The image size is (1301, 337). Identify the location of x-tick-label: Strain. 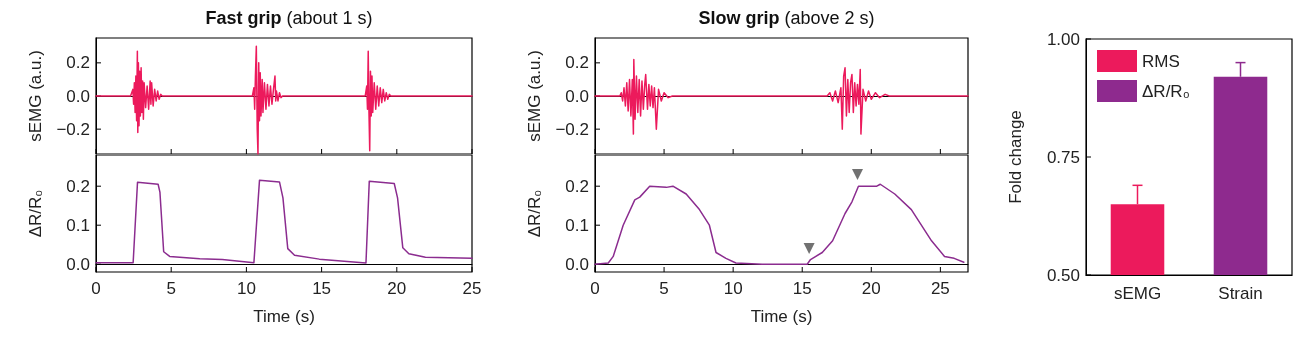
(1240, 293).